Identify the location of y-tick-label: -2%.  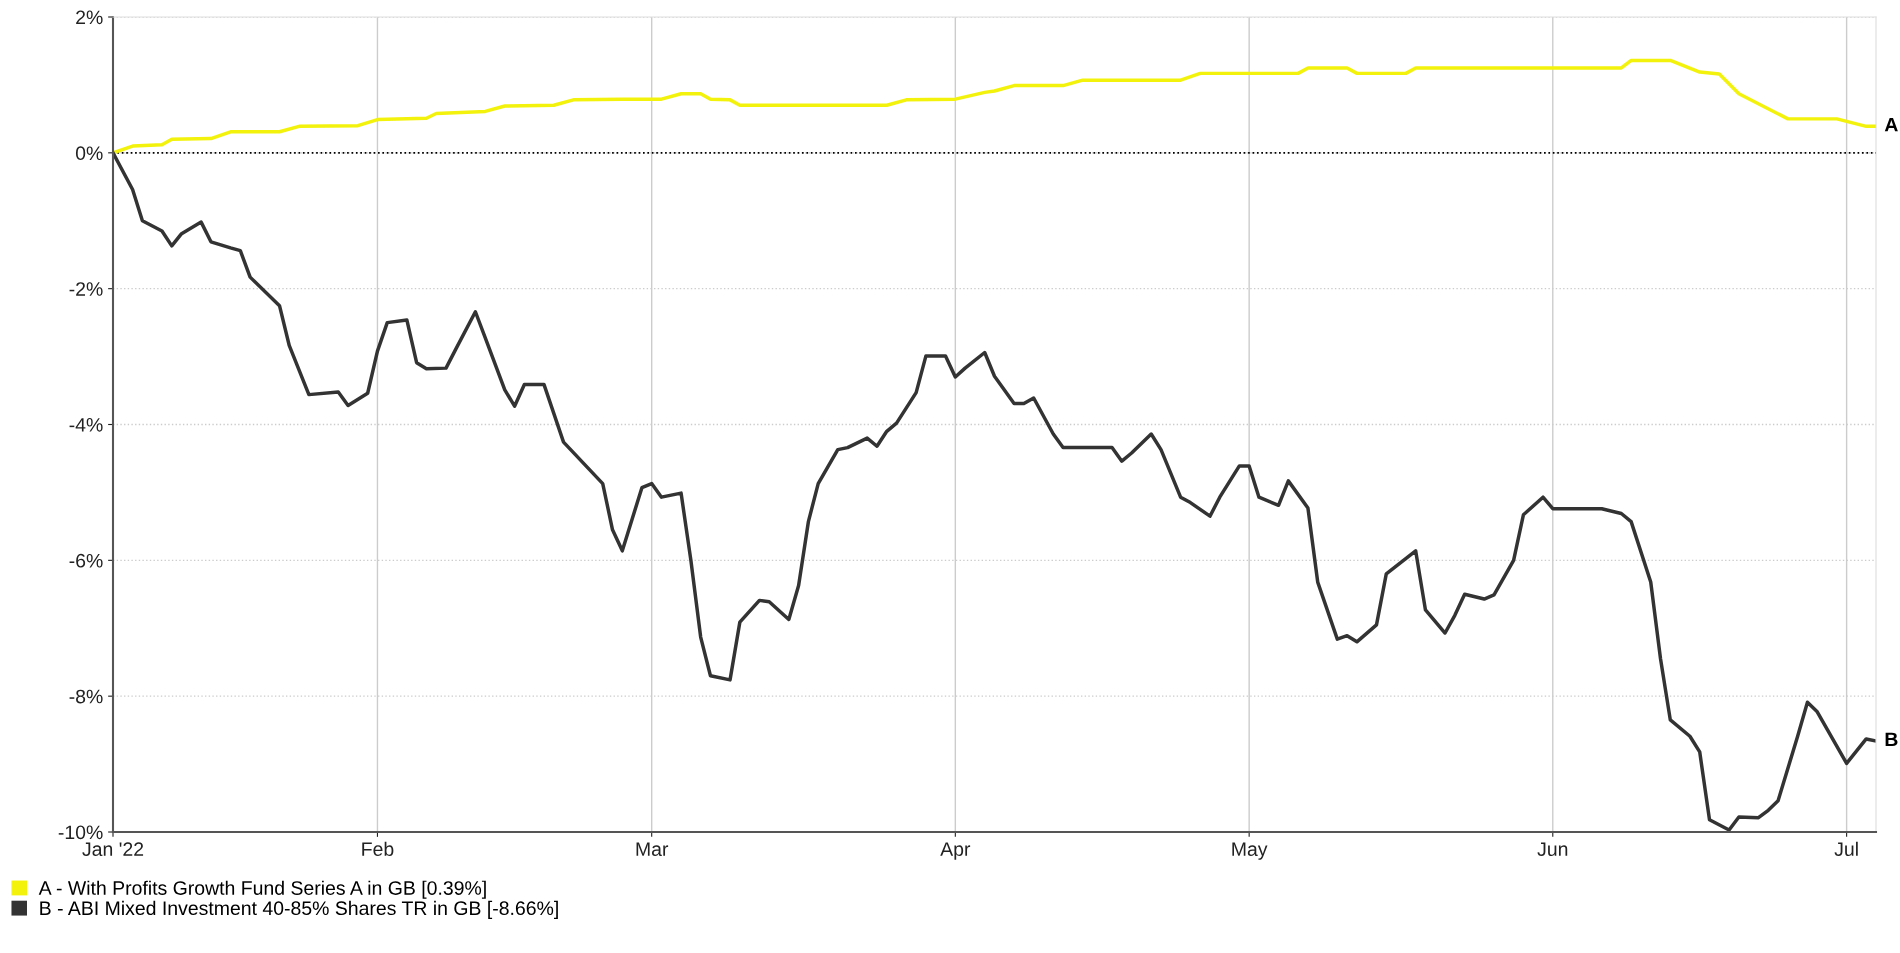
(86, 289).